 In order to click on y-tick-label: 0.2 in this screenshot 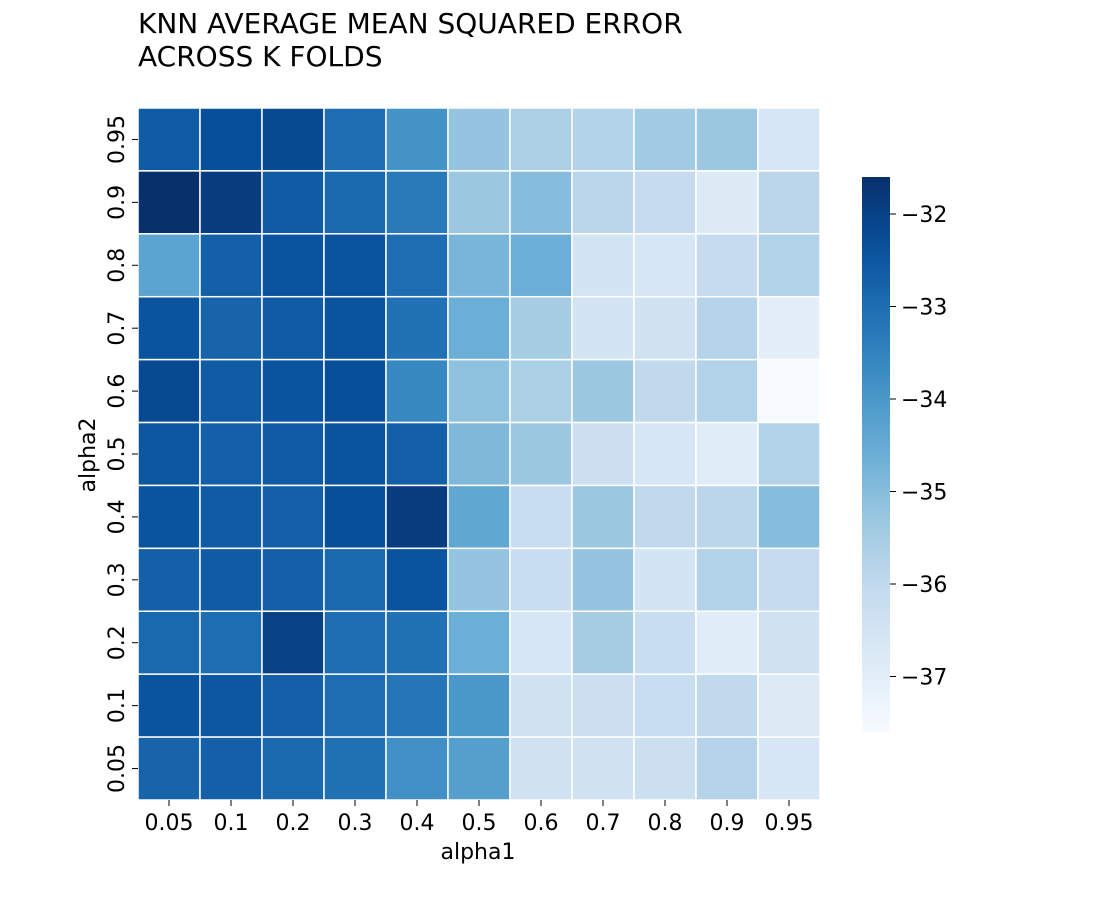, I will do `click(117, 642)`.